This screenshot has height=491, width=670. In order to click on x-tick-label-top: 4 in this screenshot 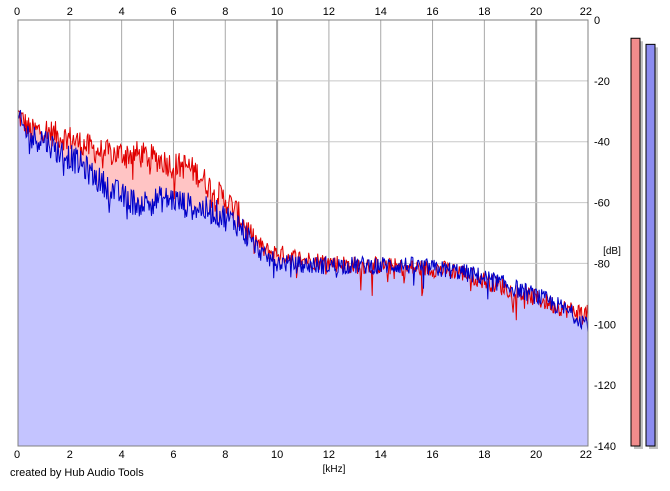, I will do `click(122, 12)`.